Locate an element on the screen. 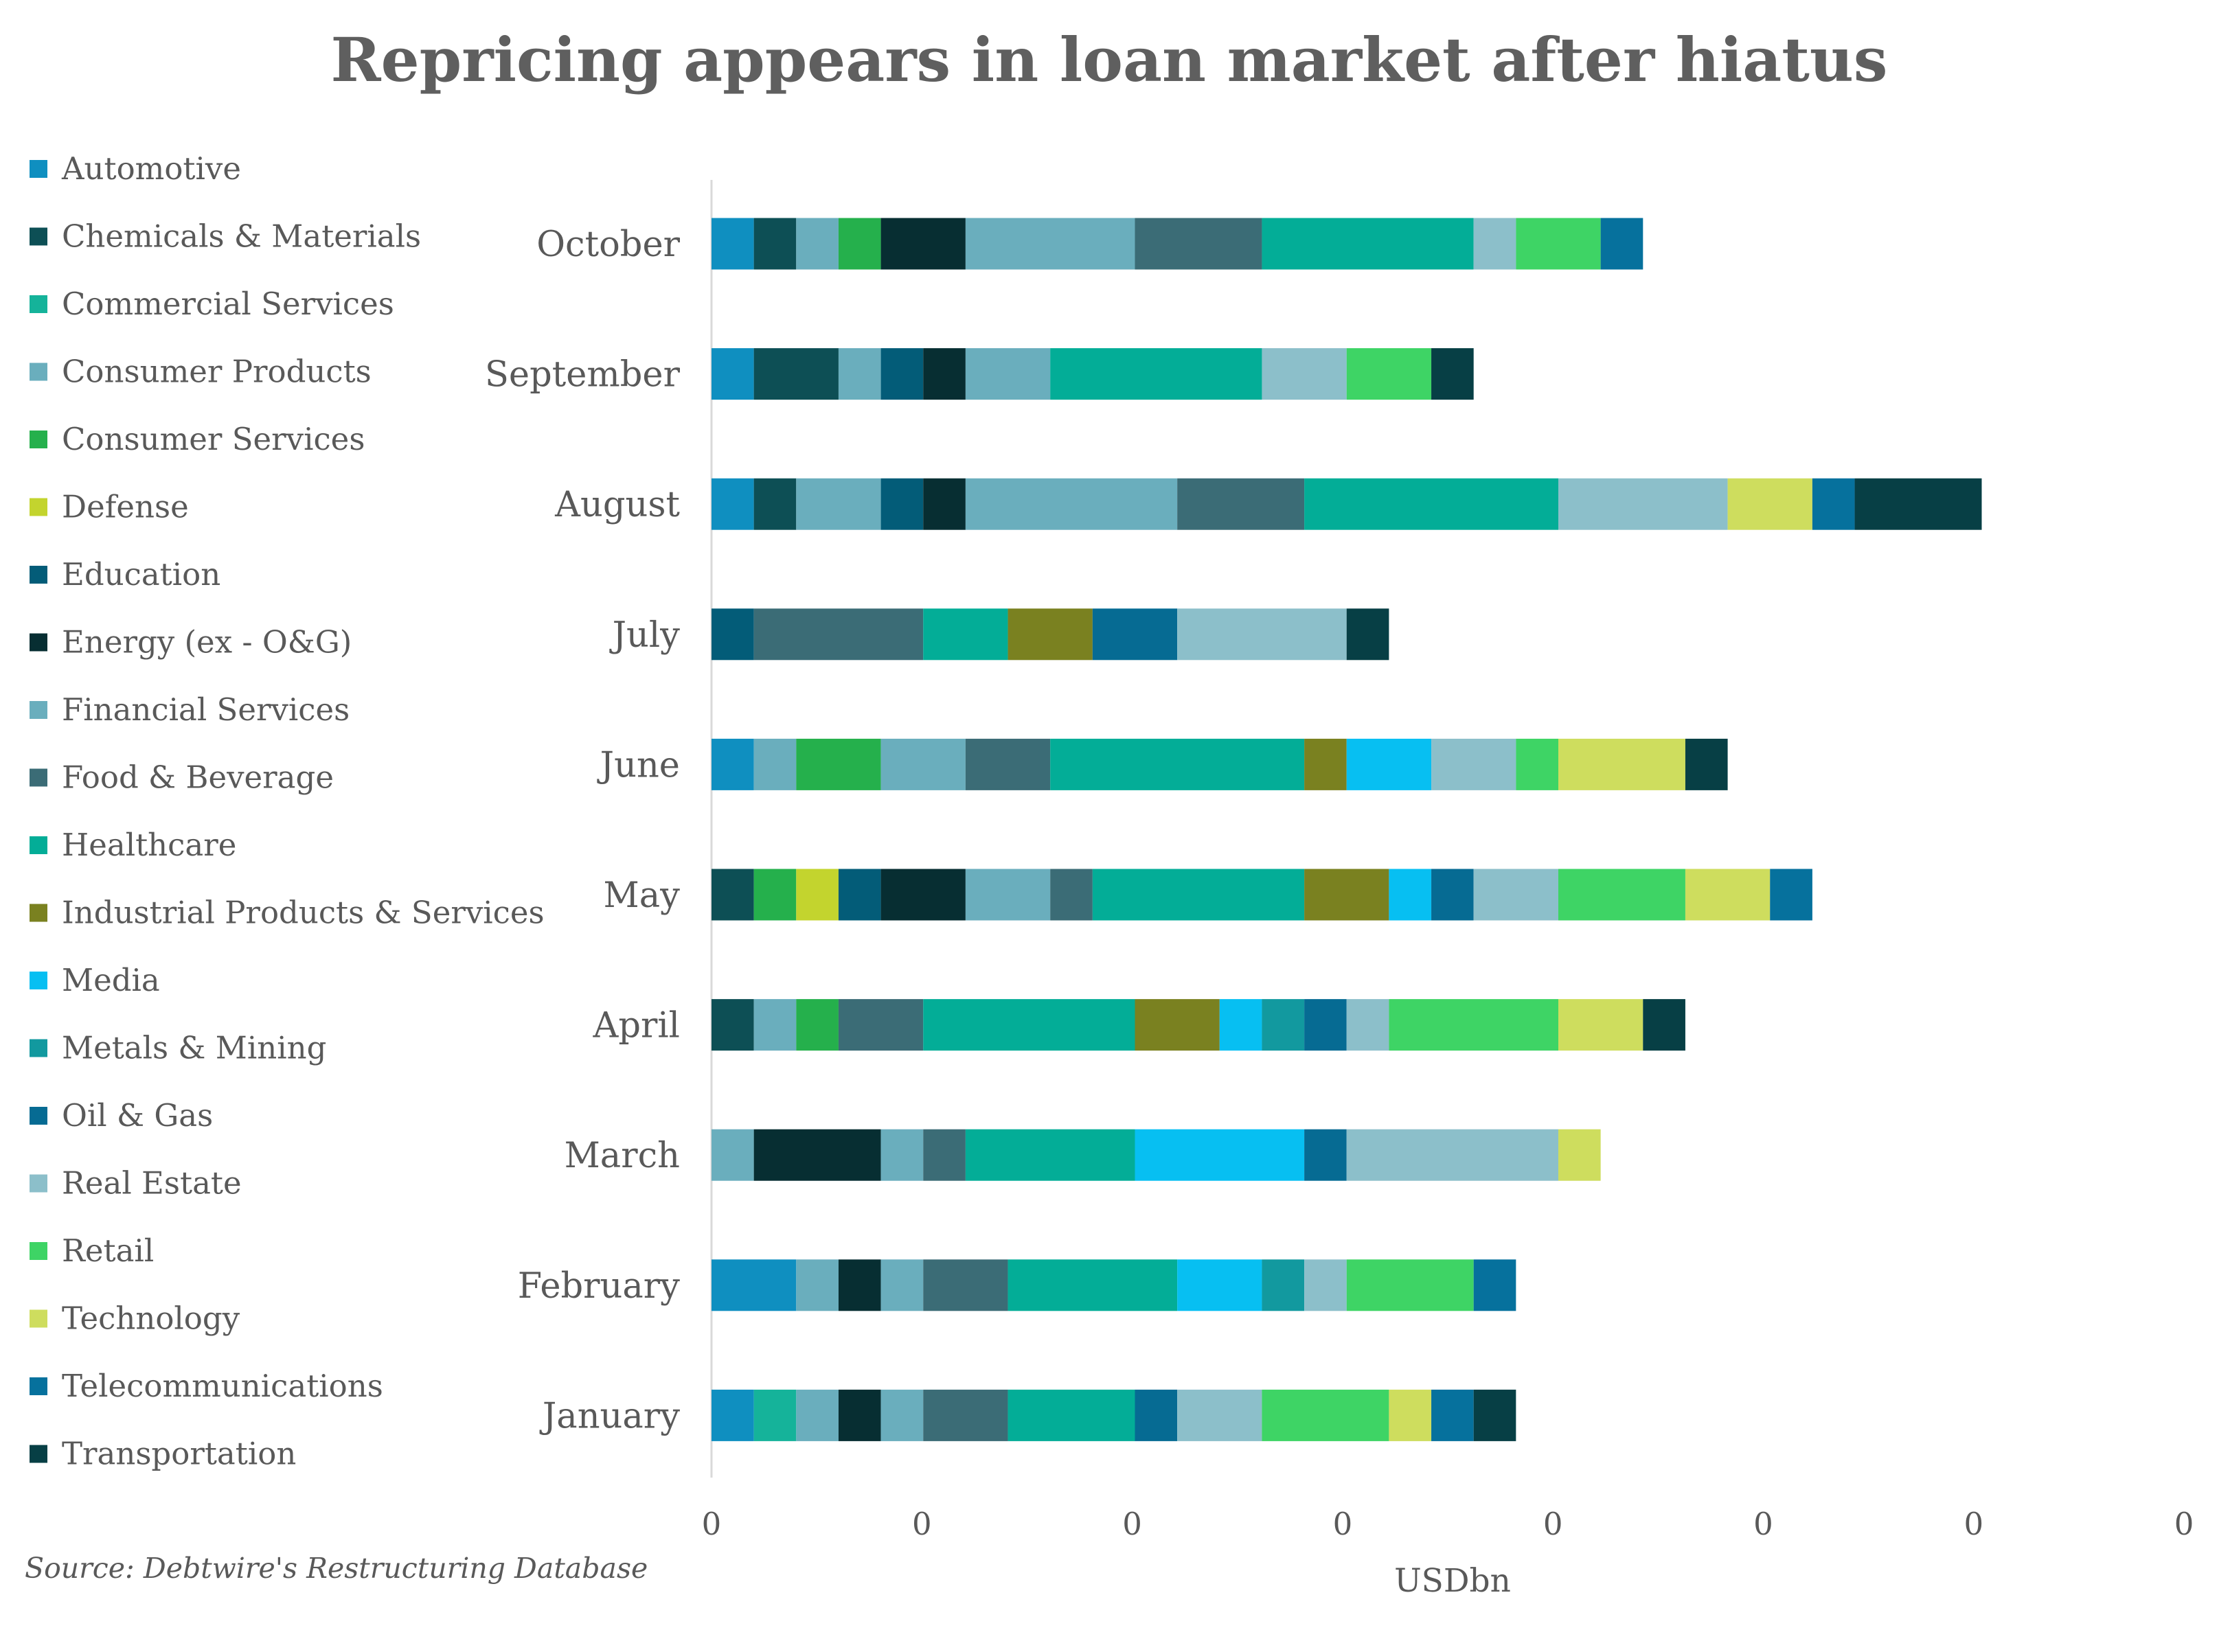 Image resolution: width=2219 pixels, height=1652 pixels. bar-february is located at coordinates (1114, 1285).